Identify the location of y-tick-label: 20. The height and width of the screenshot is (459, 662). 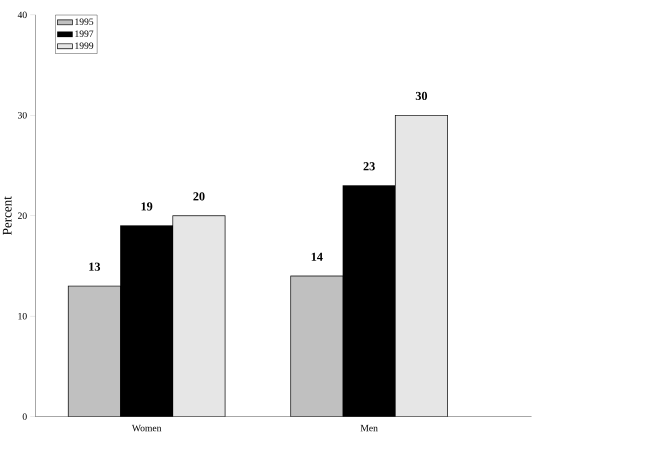
(22, 216).